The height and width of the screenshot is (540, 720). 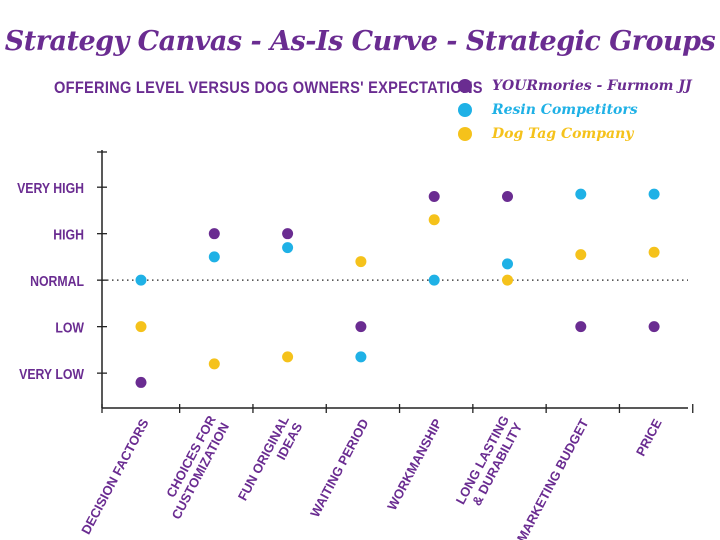 I want to click on x-tick-label: LONG LASTING& DURABILITY, so click(x=489, y=463).